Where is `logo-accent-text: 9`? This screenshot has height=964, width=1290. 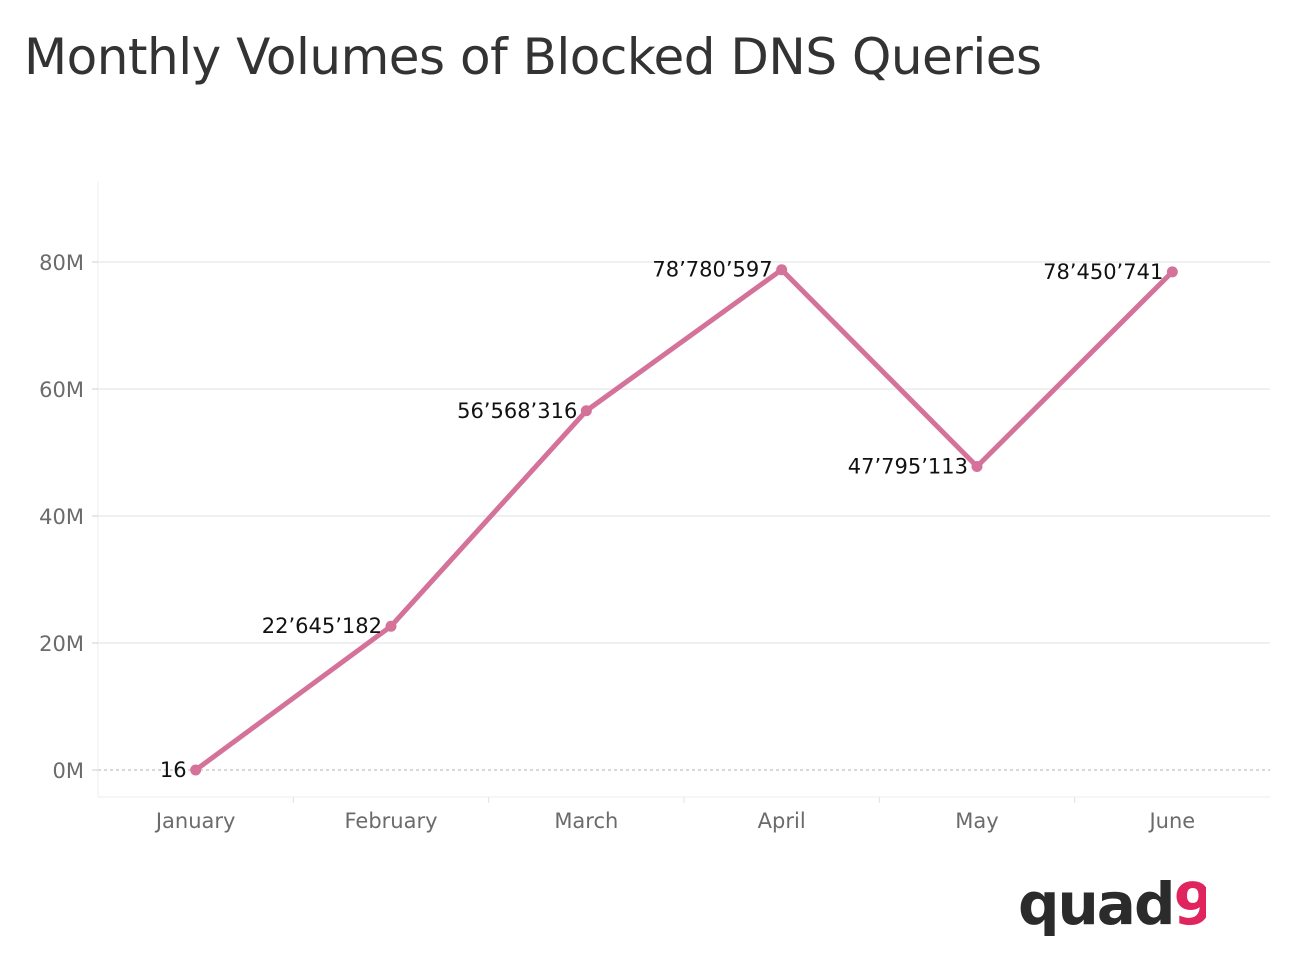
logo-accent-text: 9 is located at coordinates (1189, 905).